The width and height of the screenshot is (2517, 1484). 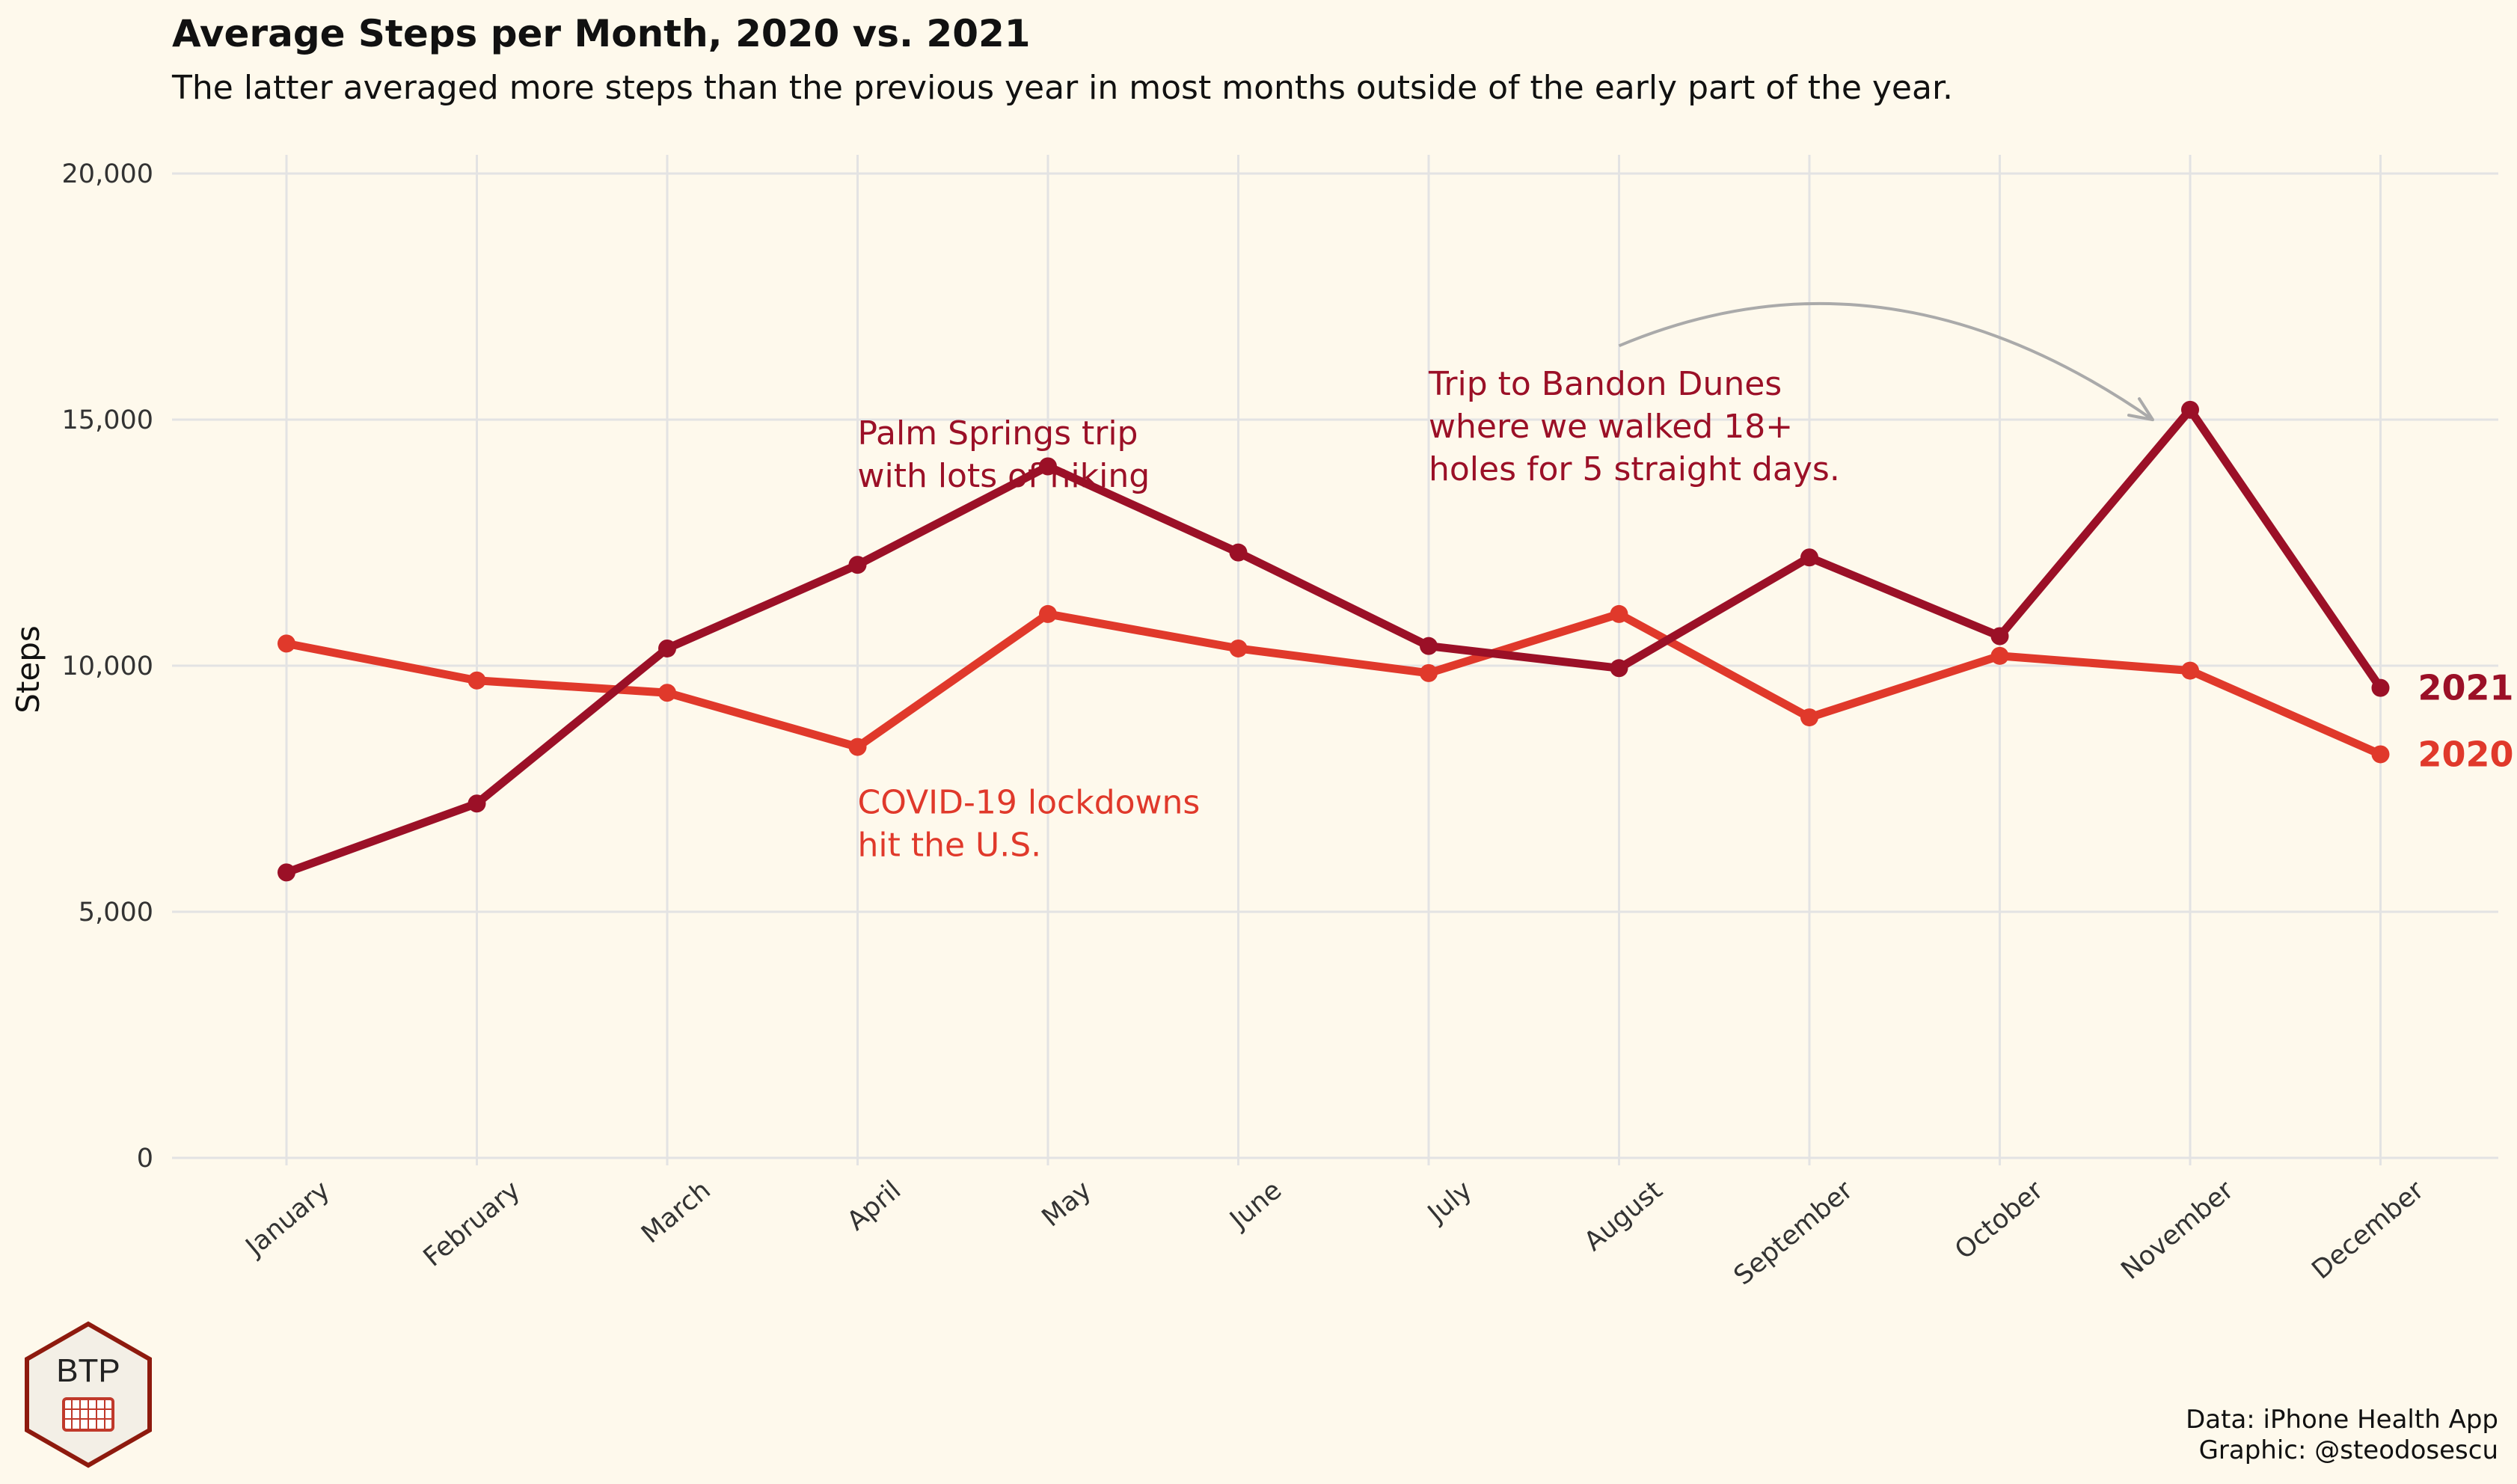 I want to click on hockey-net-icon, so click(x=88, y=1414).